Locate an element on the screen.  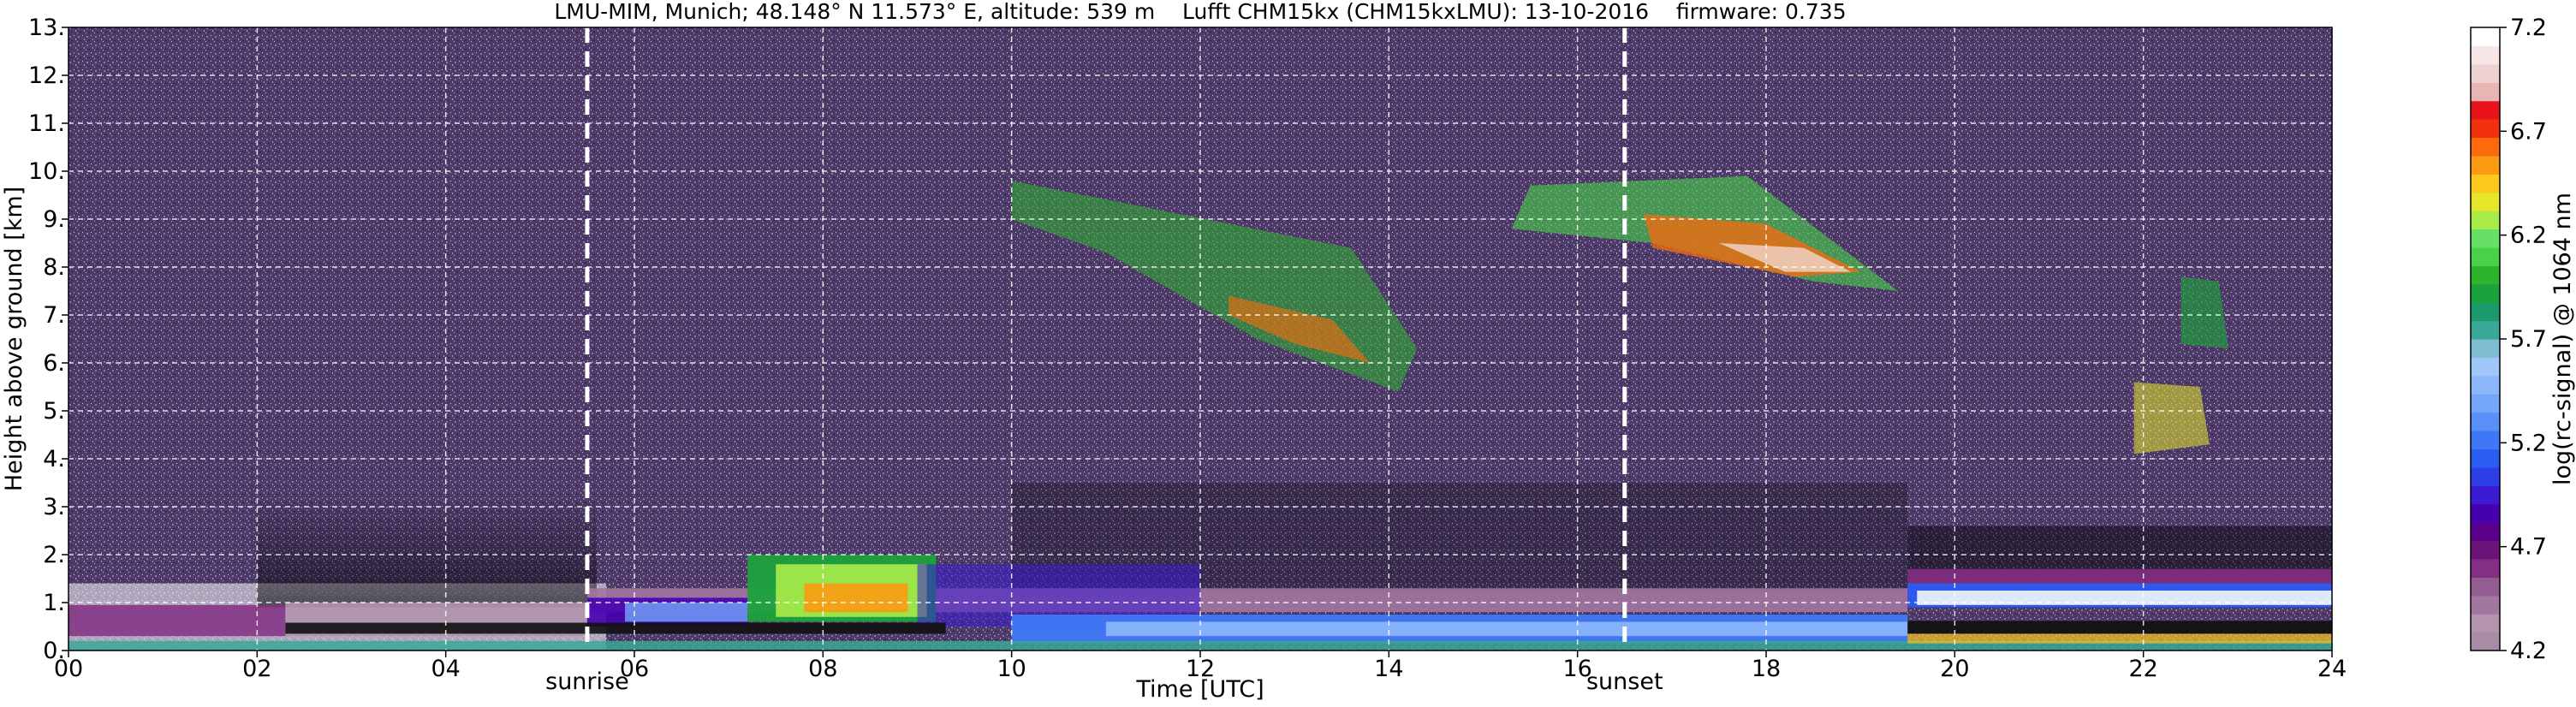
colorbar-tick-label: 4.7 is located at coordinates (2529, 547).